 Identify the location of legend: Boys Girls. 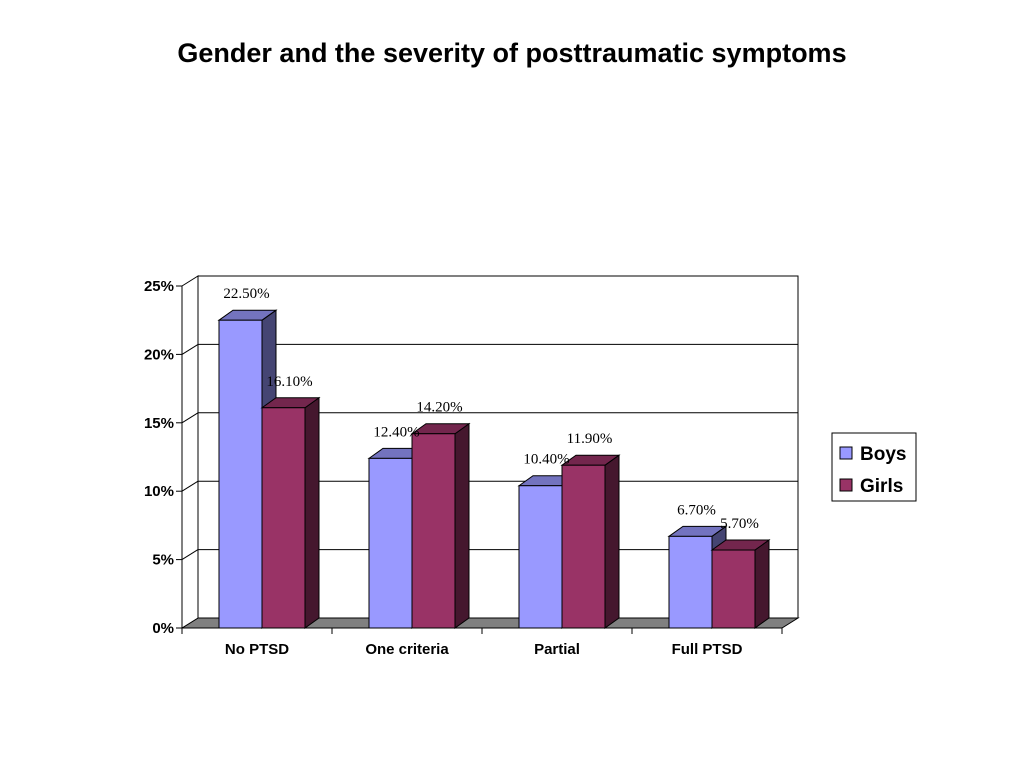
(874, 467).